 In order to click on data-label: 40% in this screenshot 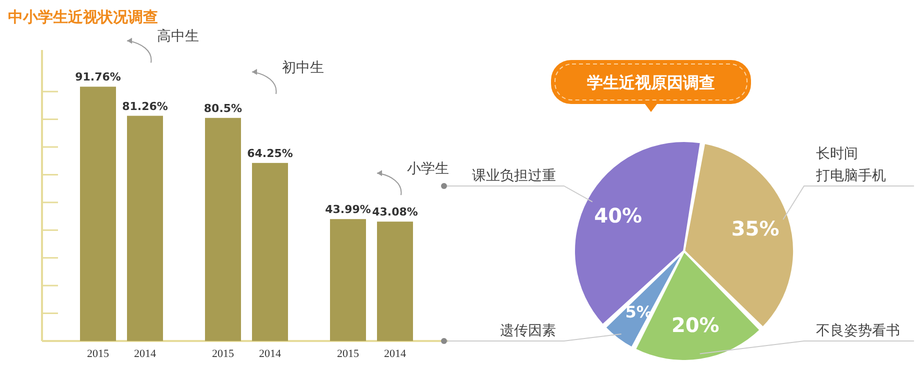, I will do `click(618, 216)`.